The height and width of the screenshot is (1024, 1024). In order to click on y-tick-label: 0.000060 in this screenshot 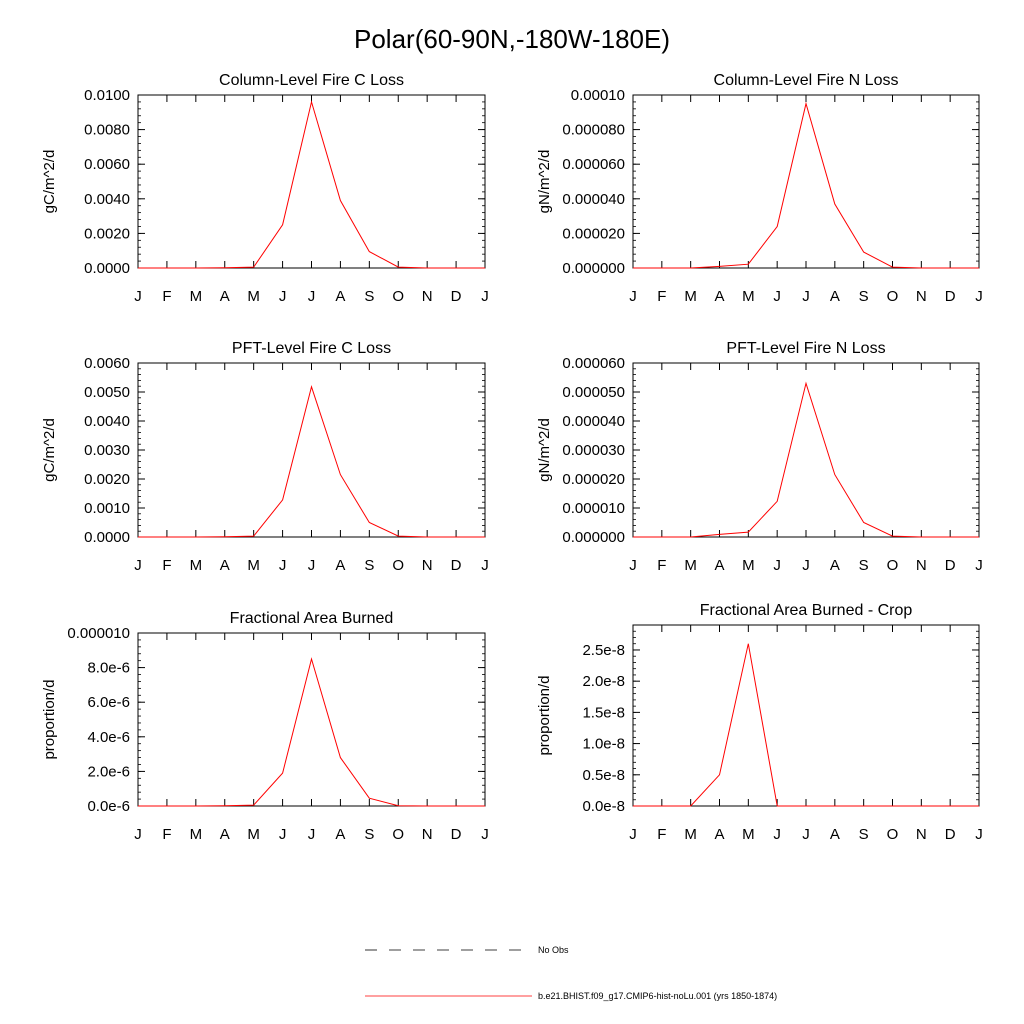, I will do `click(593, 363)`.